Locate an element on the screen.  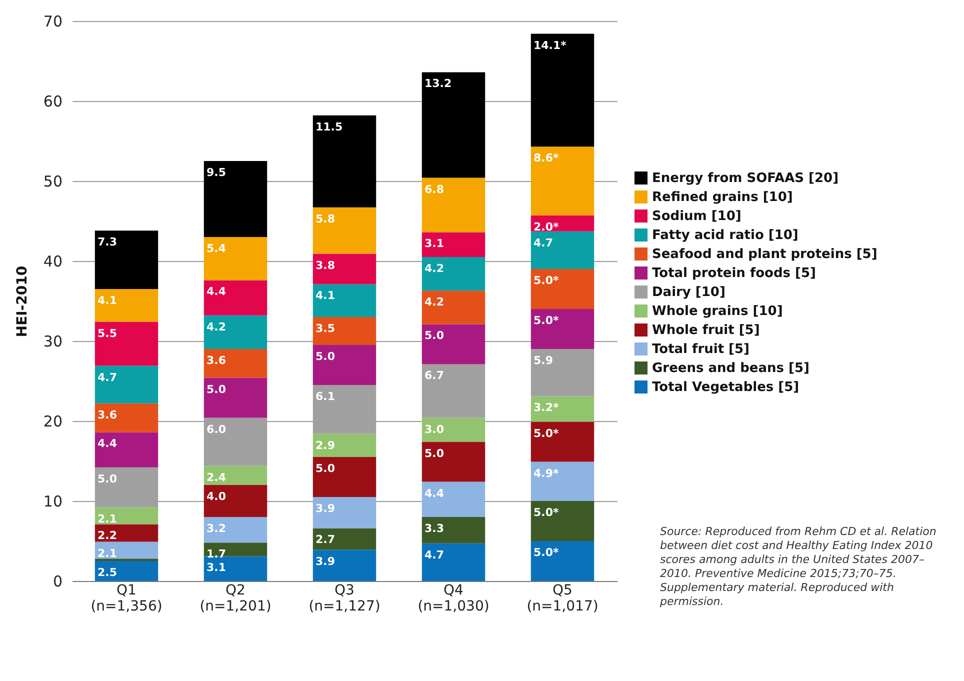
x-tick-label: Q2 (n=1,201) is located at coordinates (236, 598).